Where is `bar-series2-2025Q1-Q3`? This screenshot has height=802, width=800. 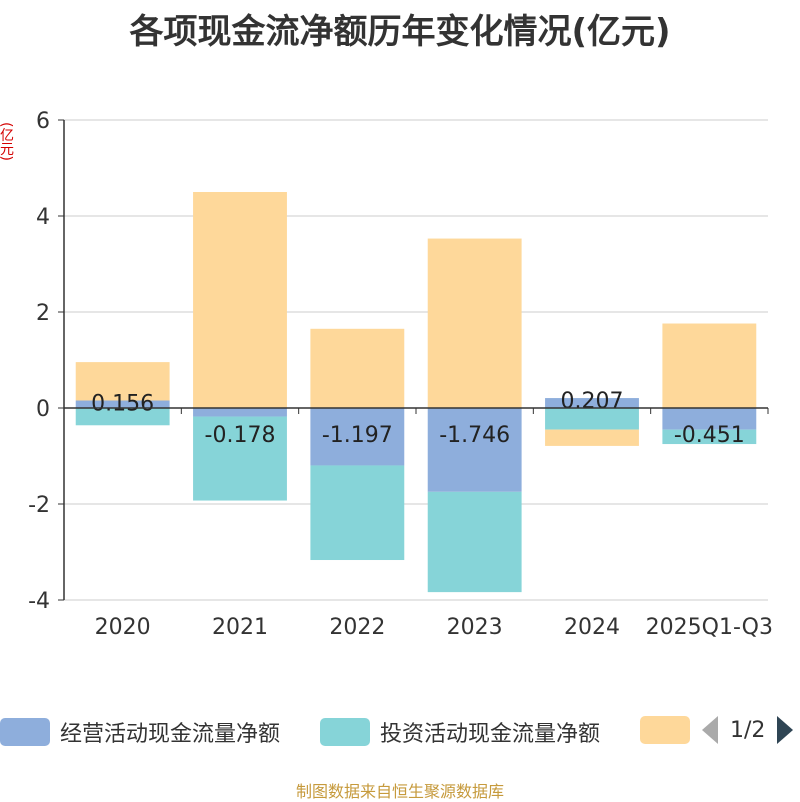
bar-series2-2025Q1-Q3 is located at coordinates (709, 365).